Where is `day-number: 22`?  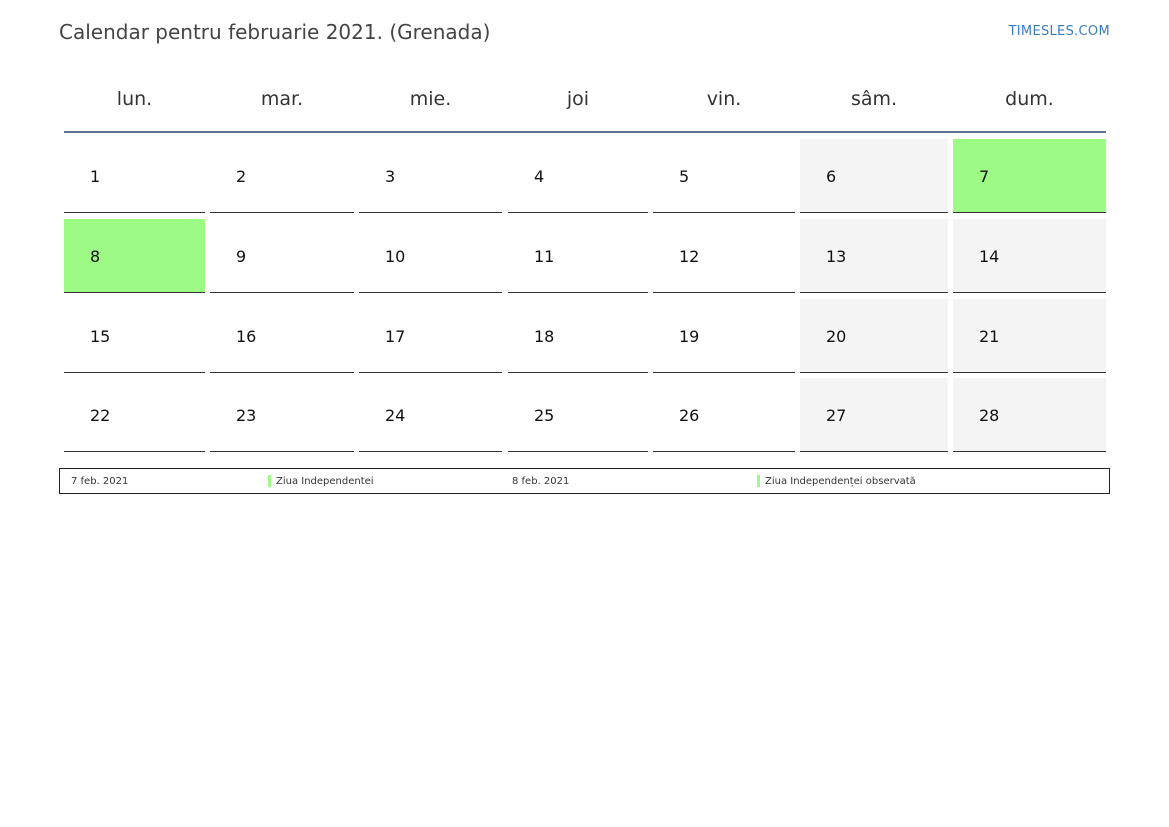
day-number: 22 is located at coordinates (100, 415).